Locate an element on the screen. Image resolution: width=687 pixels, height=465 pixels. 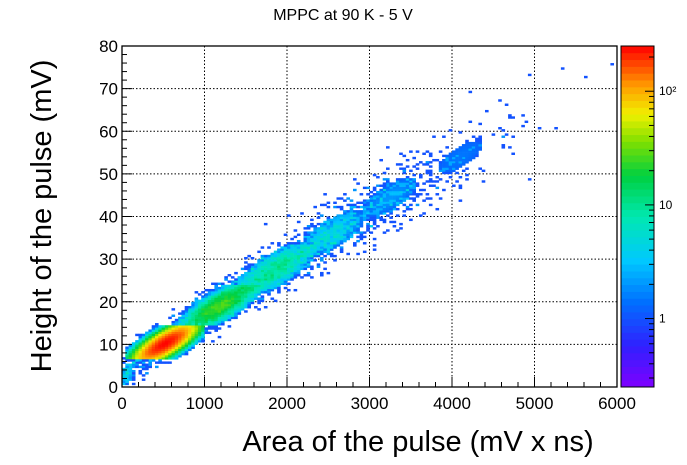
palette-band is located at coordinates (637, 172).